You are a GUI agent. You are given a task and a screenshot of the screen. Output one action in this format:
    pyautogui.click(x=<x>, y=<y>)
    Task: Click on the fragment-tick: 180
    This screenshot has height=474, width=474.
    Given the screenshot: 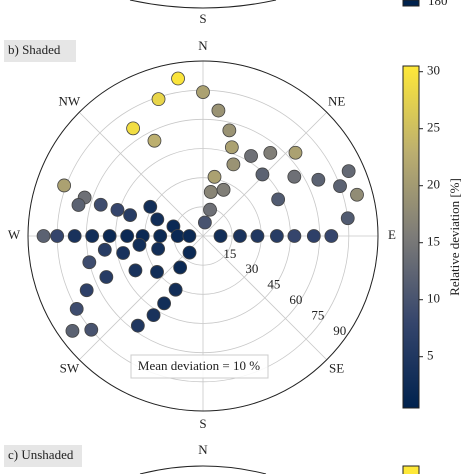 What is the action you would take?
    pyautogui.click(x=438, y=4)
    